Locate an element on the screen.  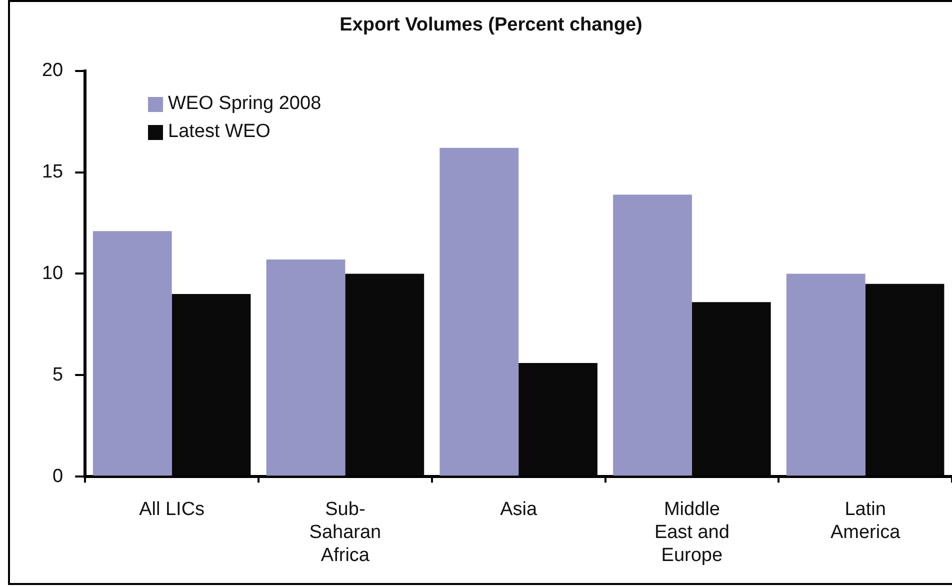
y-tick-label: 10 is located at coordinates (53, 273).